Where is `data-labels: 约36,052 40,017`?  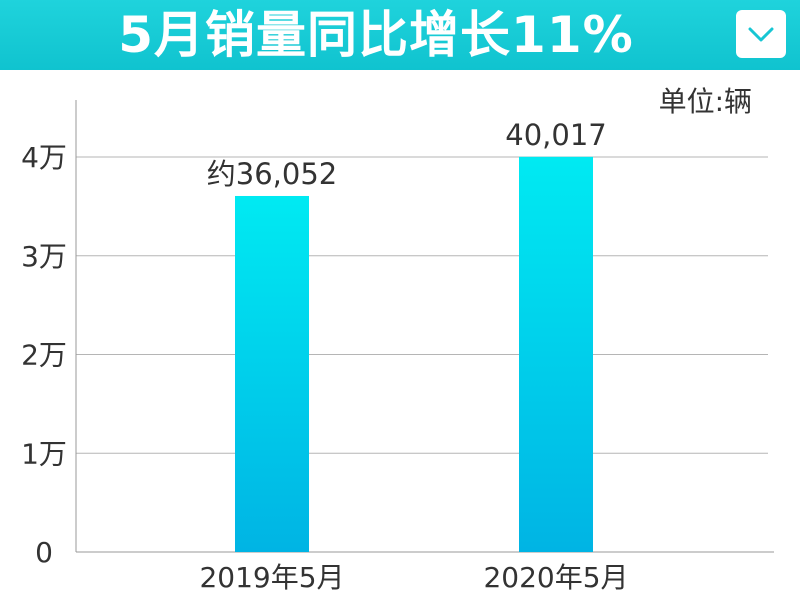 data-labels: 约36,052 40,017 is located at coordinates (407, 154).